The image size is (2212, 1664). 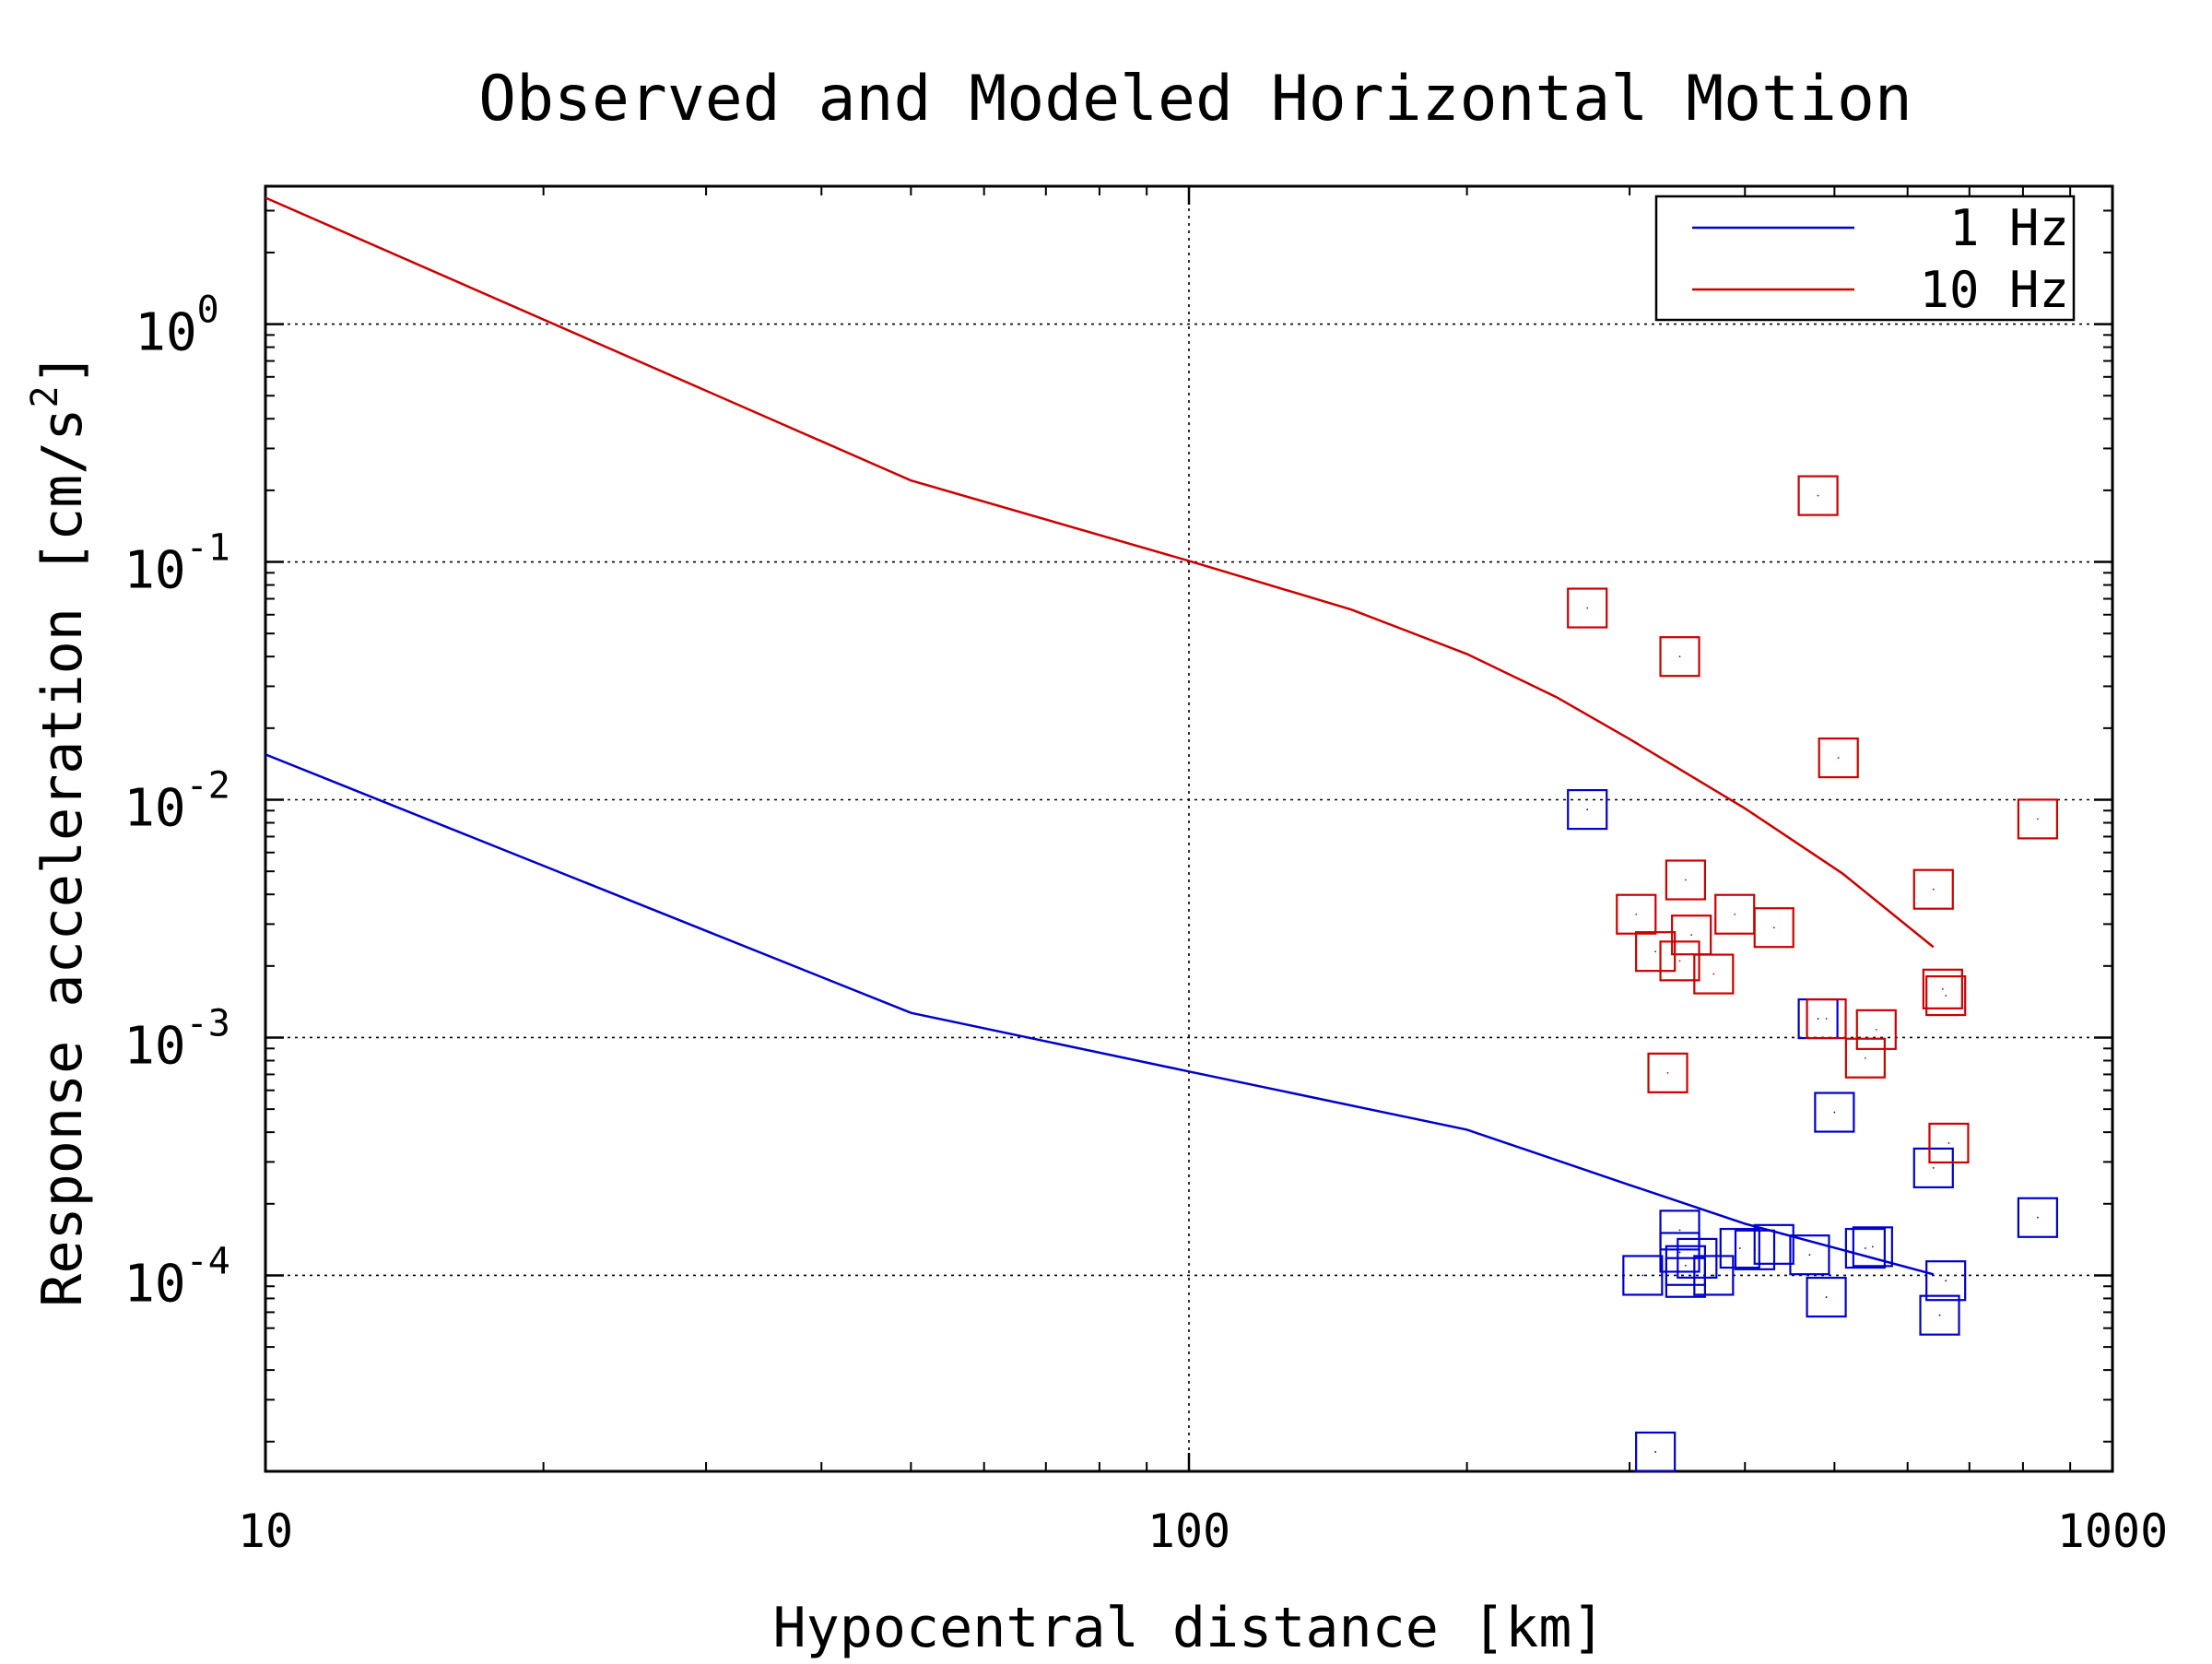 I want to click on y-tick-label: 10⁻², so click(x=177, y=802).